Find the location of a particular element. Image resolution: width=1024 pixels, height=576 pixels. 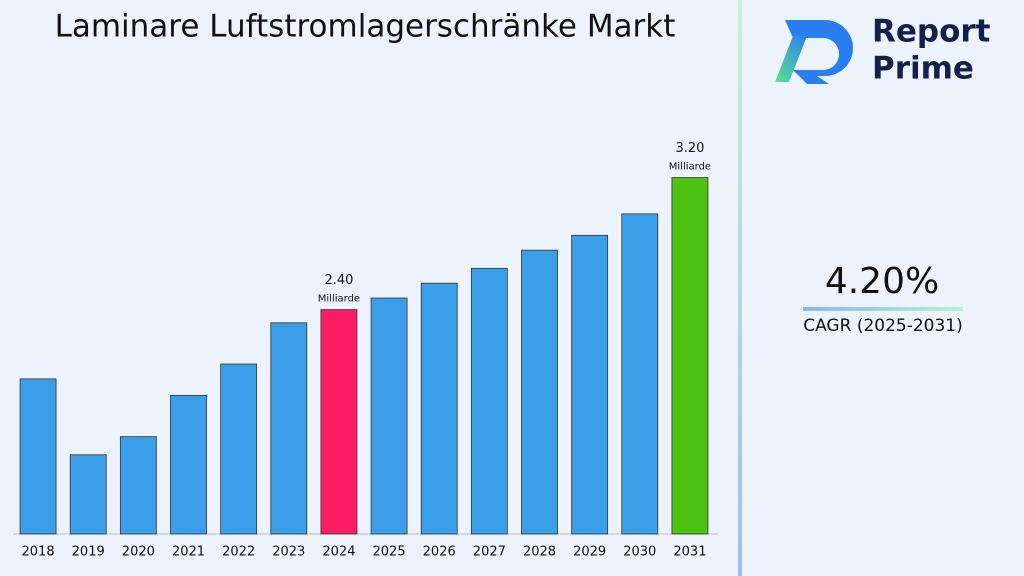

logo-icon is located at coordinates (814, 52).